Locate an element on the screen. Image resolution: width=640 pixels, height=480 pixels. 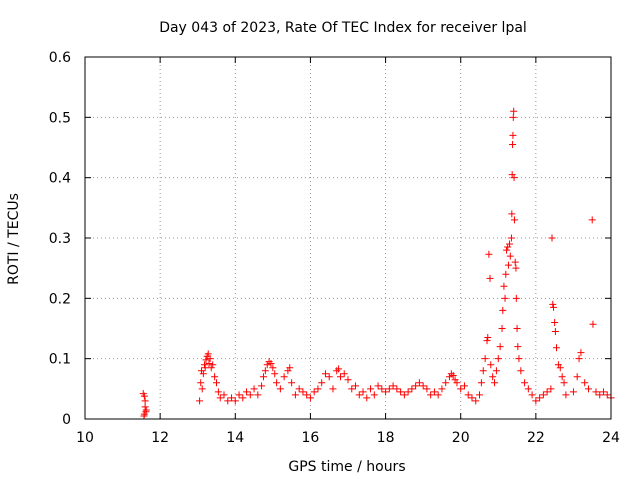
y-tick-label: 0.2 is located at coordinates (60, 299).